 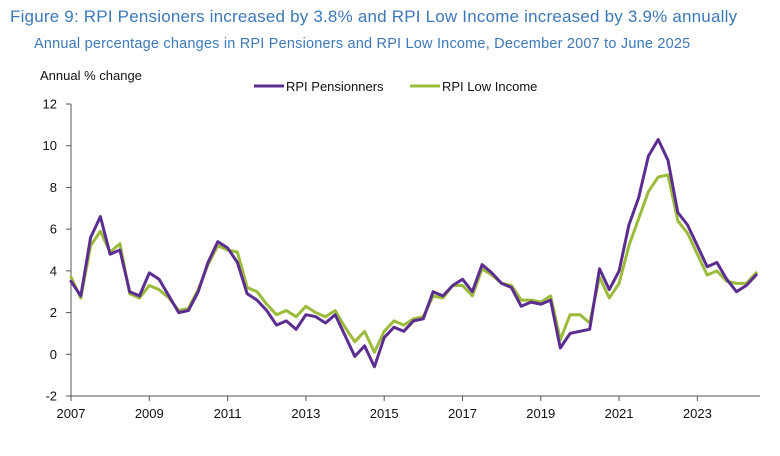 What do you see at coordinates (51, 396) in the screenshot?
I see `y-tick-label: -2` at bounding box center [51, 396].